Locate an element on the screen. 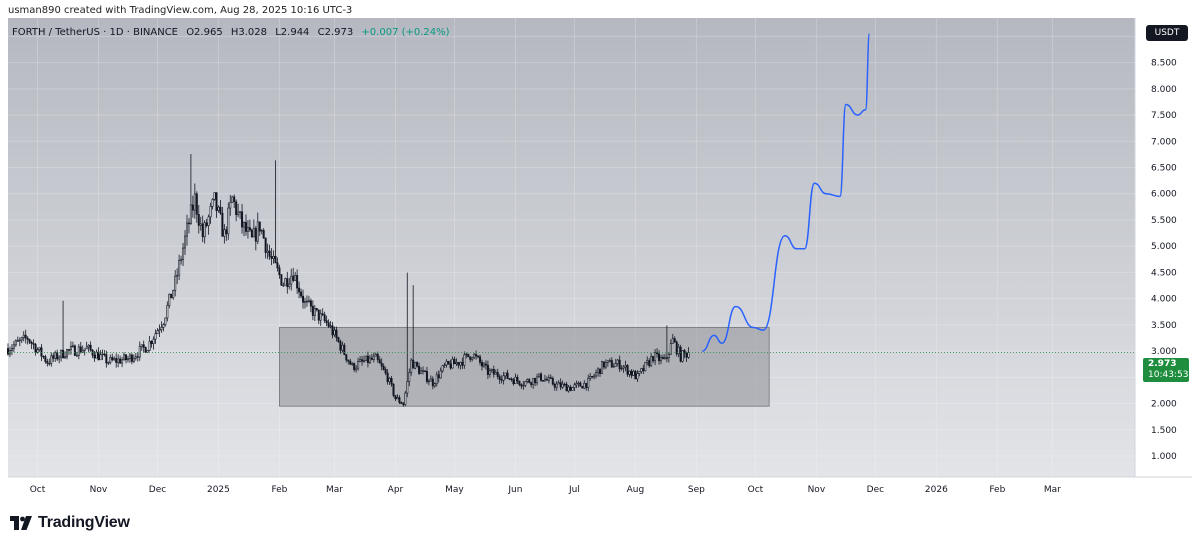 The image size is (1200, 545). price-axis-background is located at coordinates (1163, 247).